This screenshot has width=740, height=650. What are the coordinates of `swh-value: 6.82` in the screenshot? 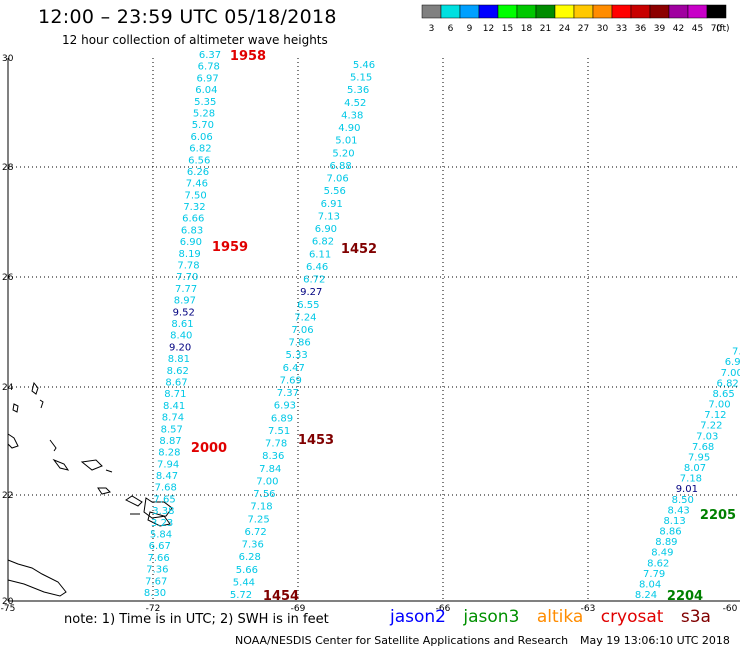 It's located at (200, 149).